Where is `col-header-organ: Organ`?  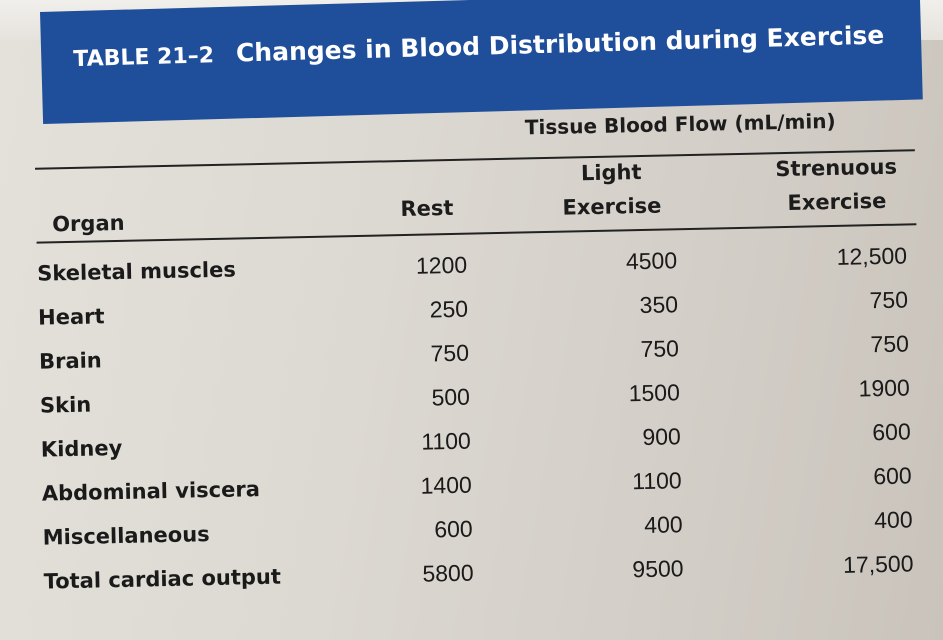
col-header-organ: Organ is located at coordinates (88, 223).